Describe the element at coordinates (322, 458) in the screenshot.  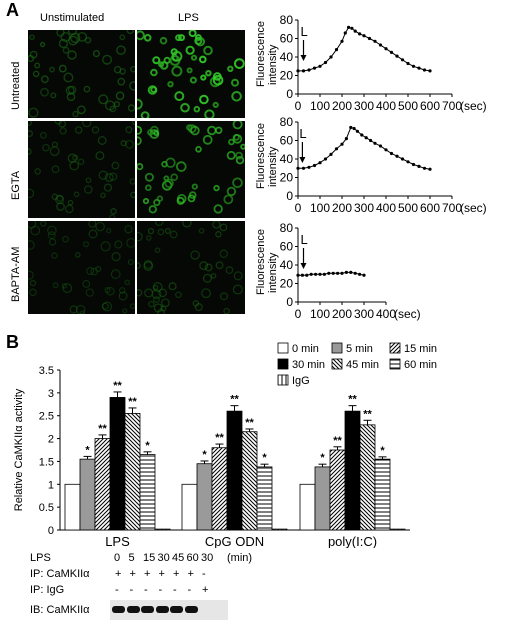
I see `significance-marker: *` at that location.